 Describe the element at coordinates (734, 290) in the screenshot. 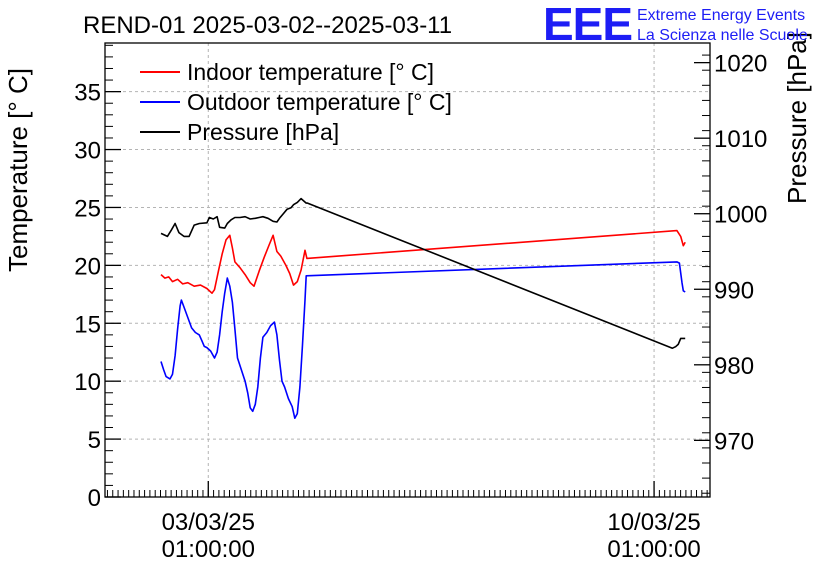

I see `right-tick-label: 990` at that location.